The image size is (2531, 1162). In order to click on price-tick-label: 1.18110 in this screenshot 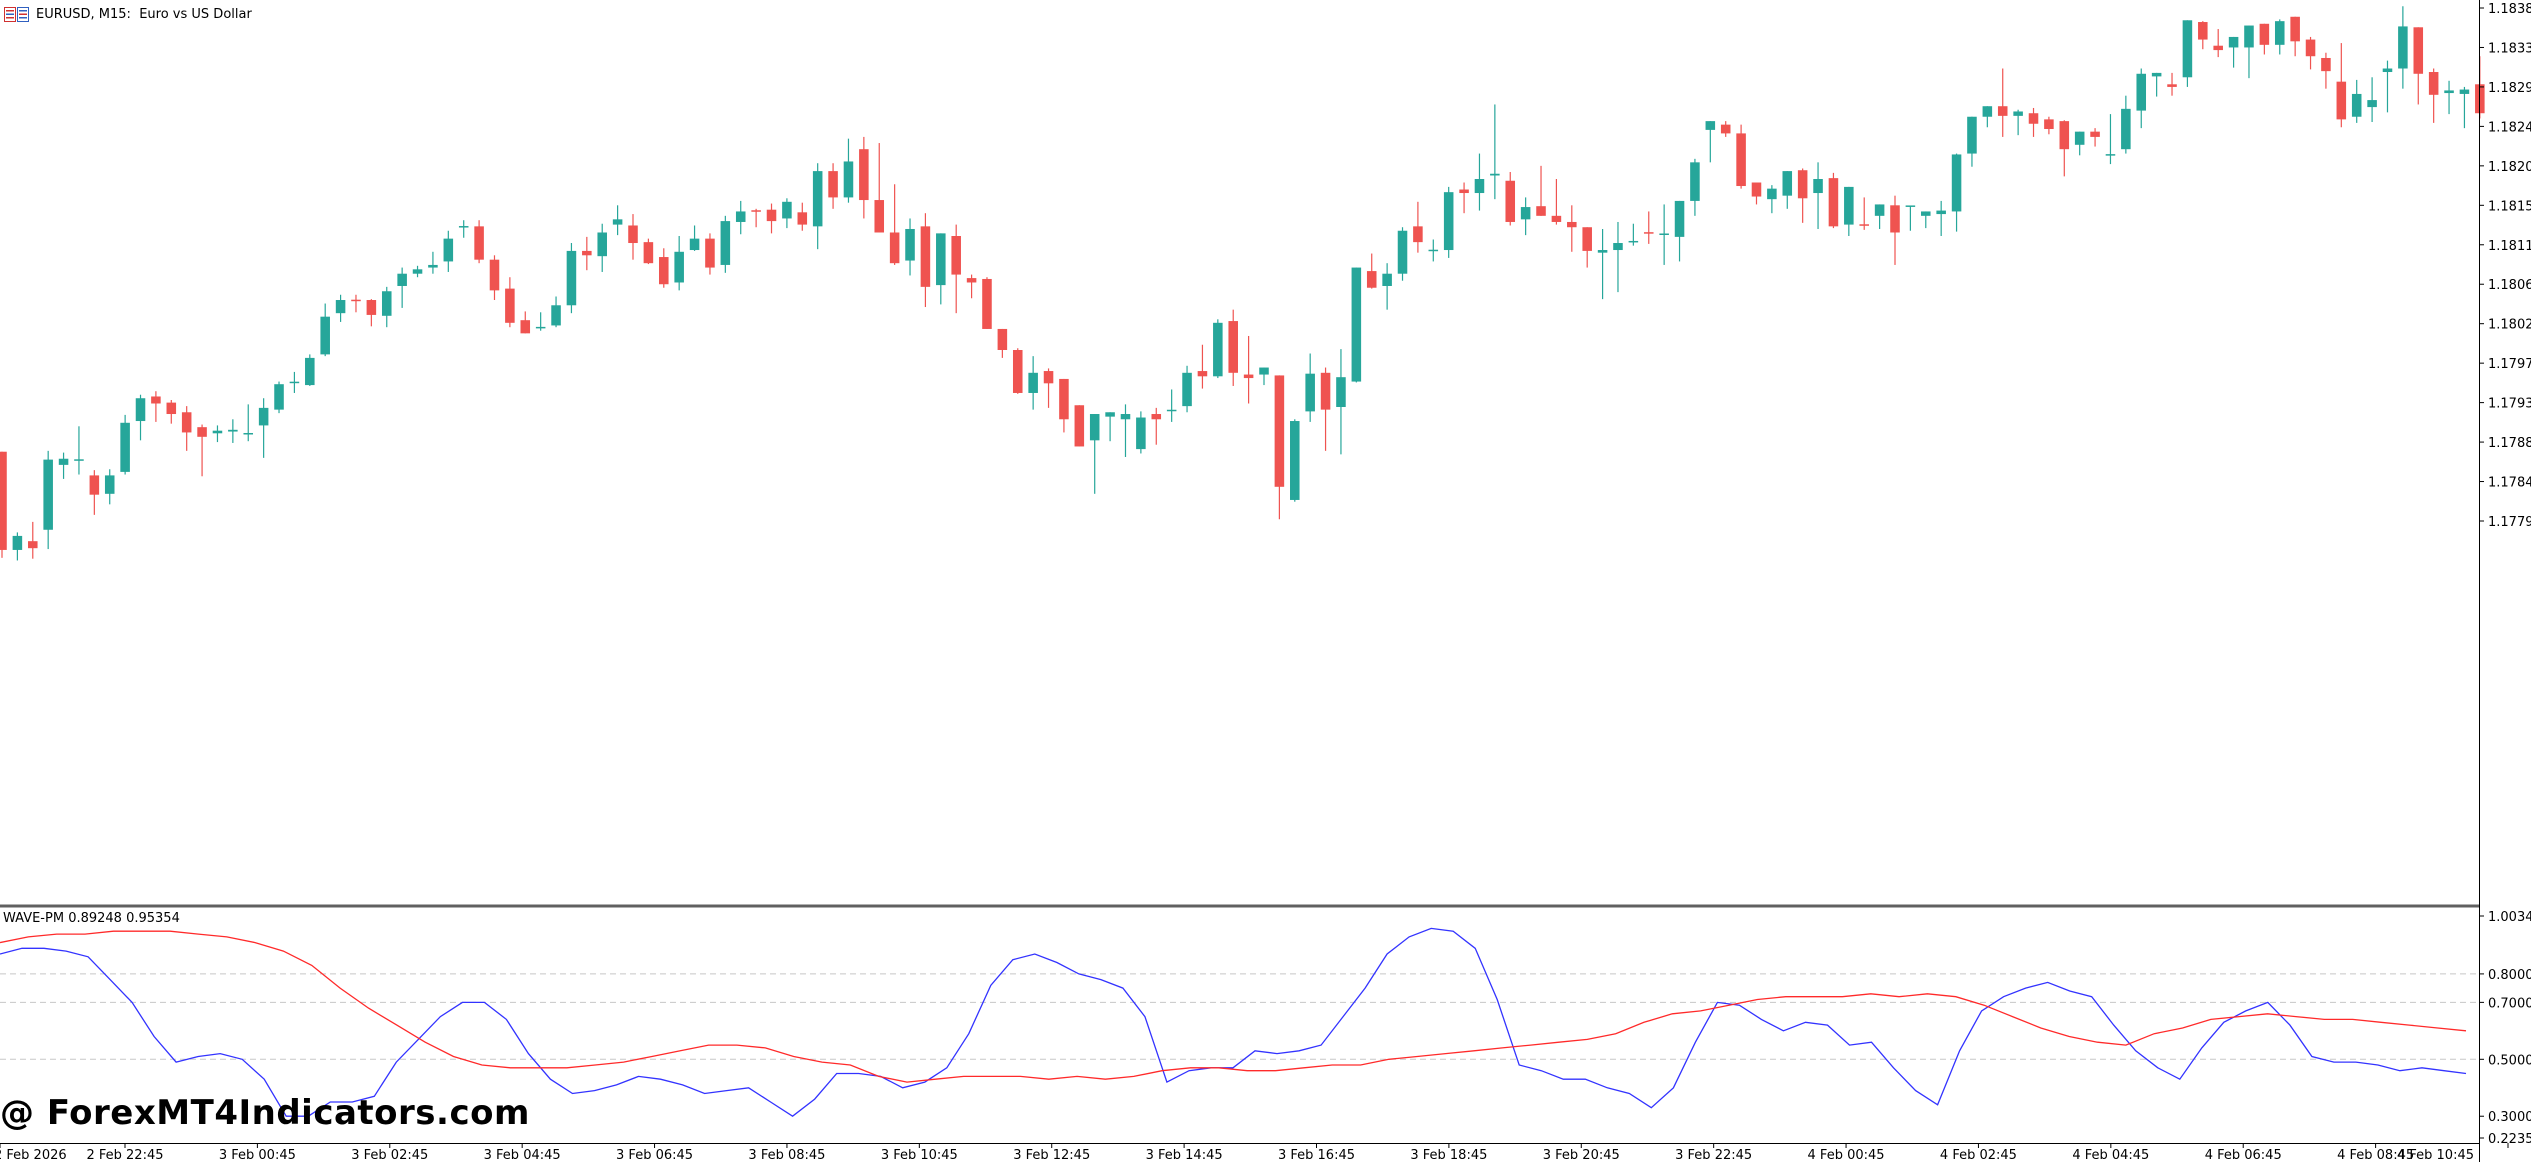, I will do `click(2509, 246)`.